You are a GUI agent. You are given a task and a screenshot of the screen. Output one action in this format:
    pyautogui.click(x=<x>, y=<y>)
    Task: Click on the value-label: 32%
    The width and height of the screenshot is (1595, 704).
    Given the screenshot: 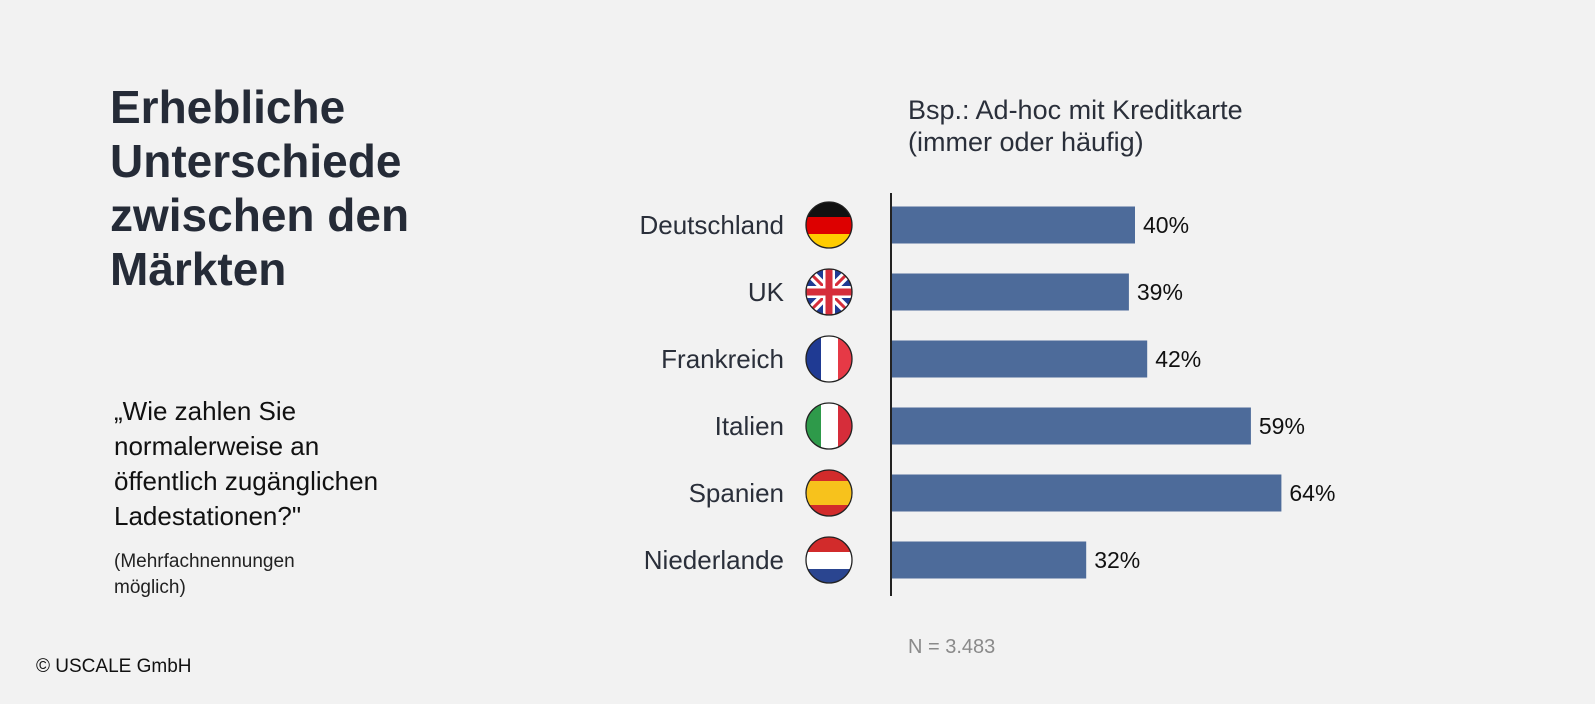 What is the action you would take?
    pyautogui.click(x=1117, y=560)
    